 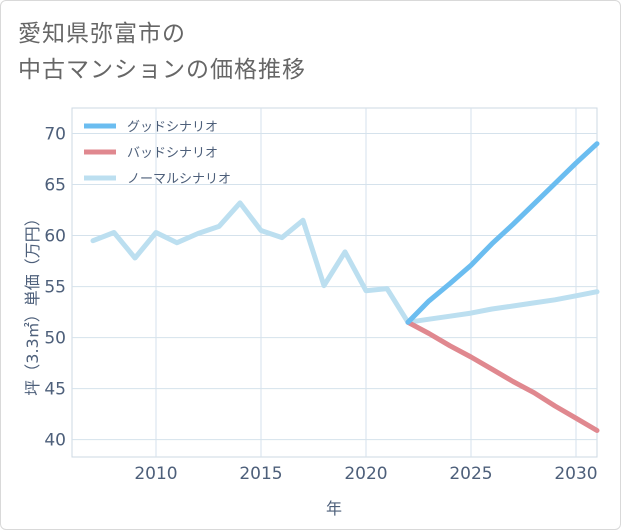 What do you see at coordinates (470, 474) in the screenshot?
I see `x-tick-label: 2025` at bounding box center [470, 474].